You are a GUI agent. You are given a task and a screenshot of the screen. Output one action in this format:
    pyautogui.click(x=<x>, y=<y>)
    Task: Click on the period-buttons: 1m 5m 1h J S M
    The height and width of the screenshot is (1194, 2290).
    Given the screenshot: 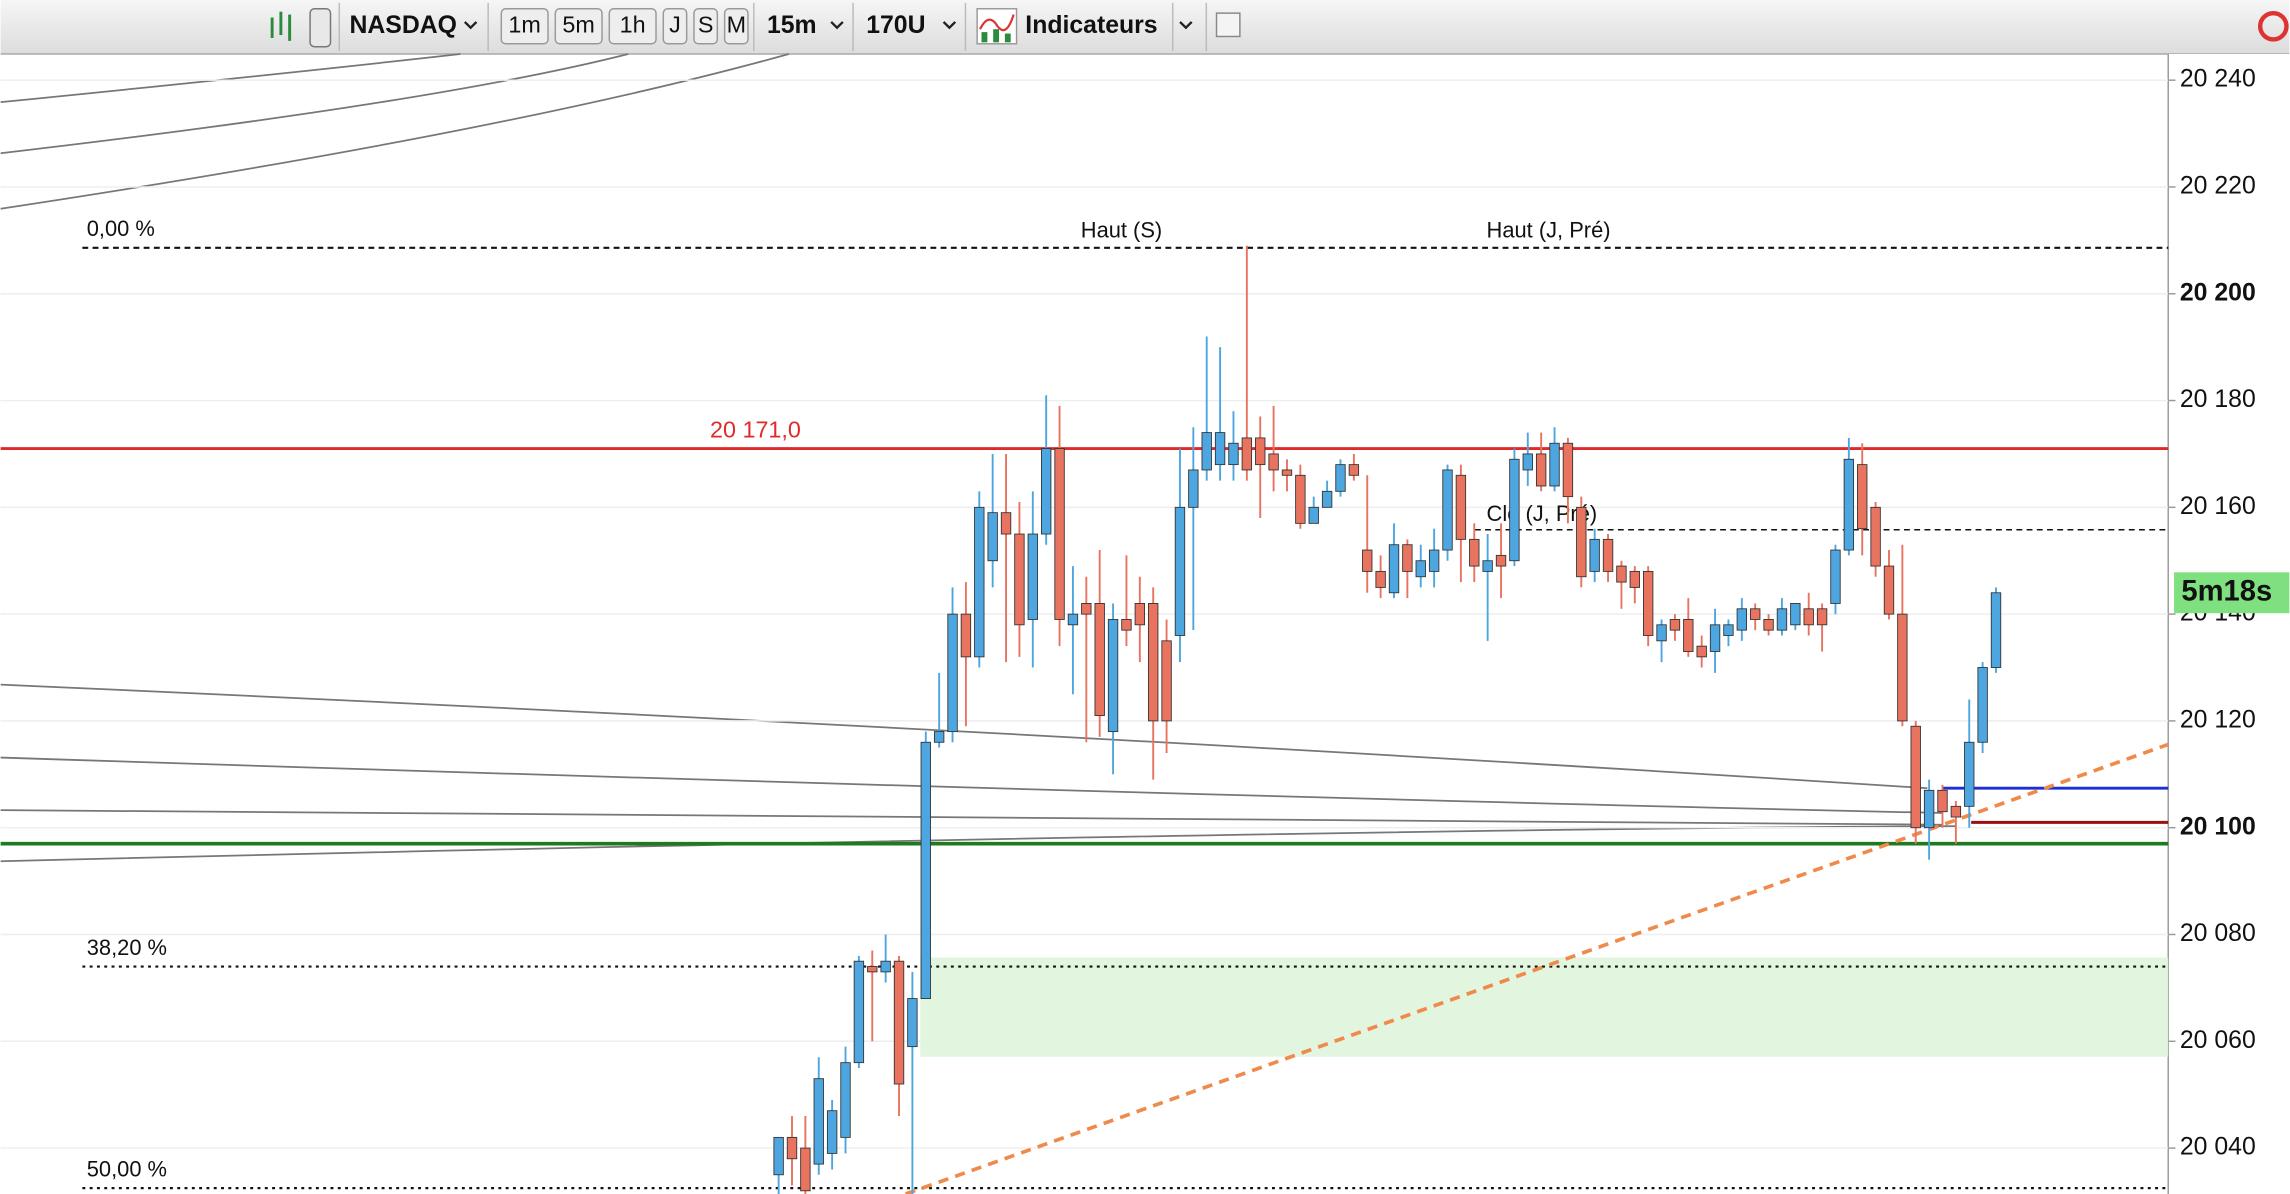 What is the action you would take?
    pyautogui.click(x=624, y=26)
    